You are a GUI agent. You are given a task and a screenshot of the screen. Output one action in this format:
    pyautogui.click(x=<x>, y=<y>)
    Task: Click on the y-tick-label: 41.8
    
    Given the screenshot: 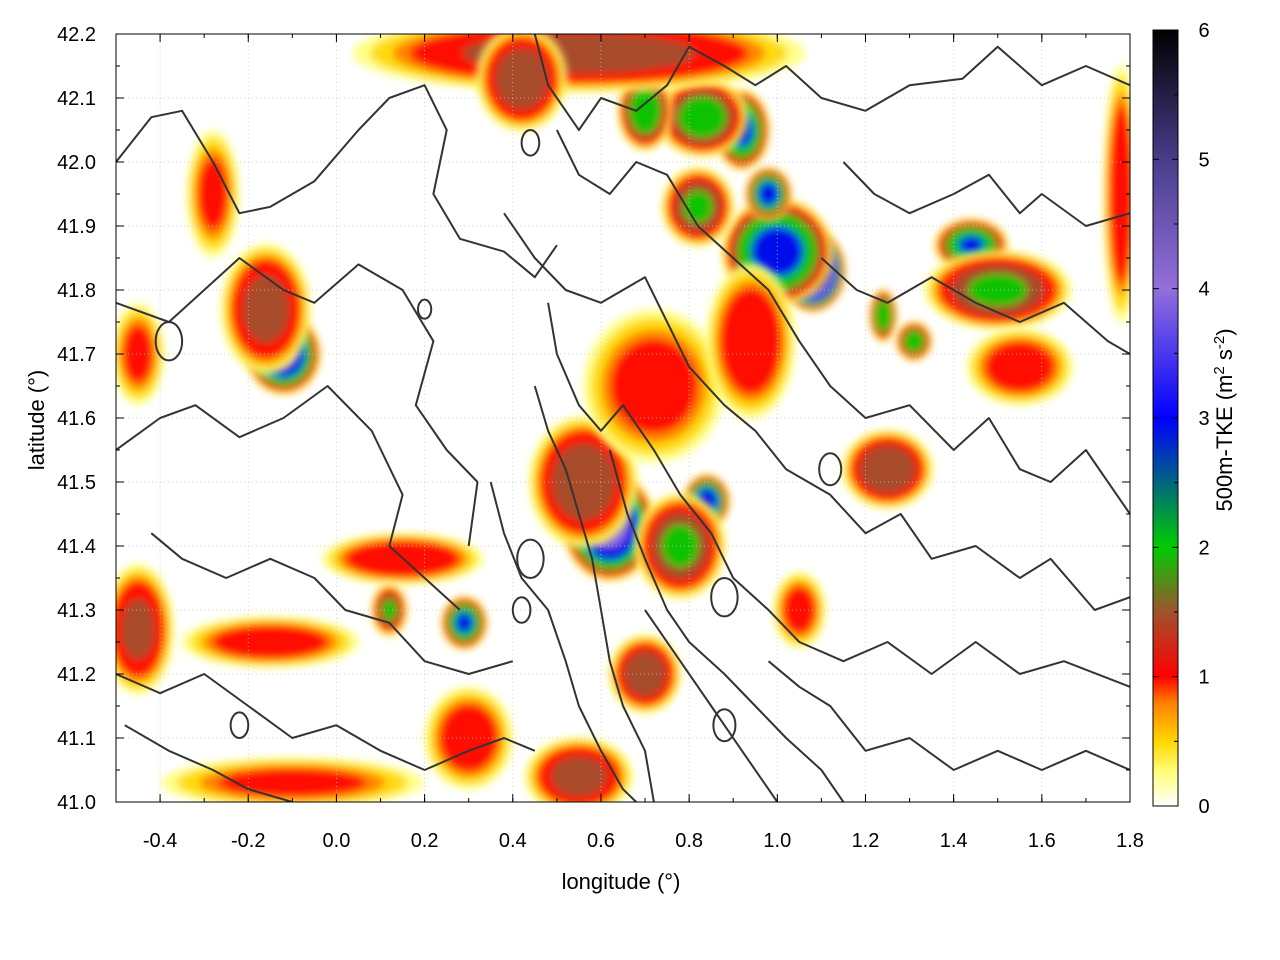 What is the action you would take?
    pyautogui.click(x=76, y=291)
    